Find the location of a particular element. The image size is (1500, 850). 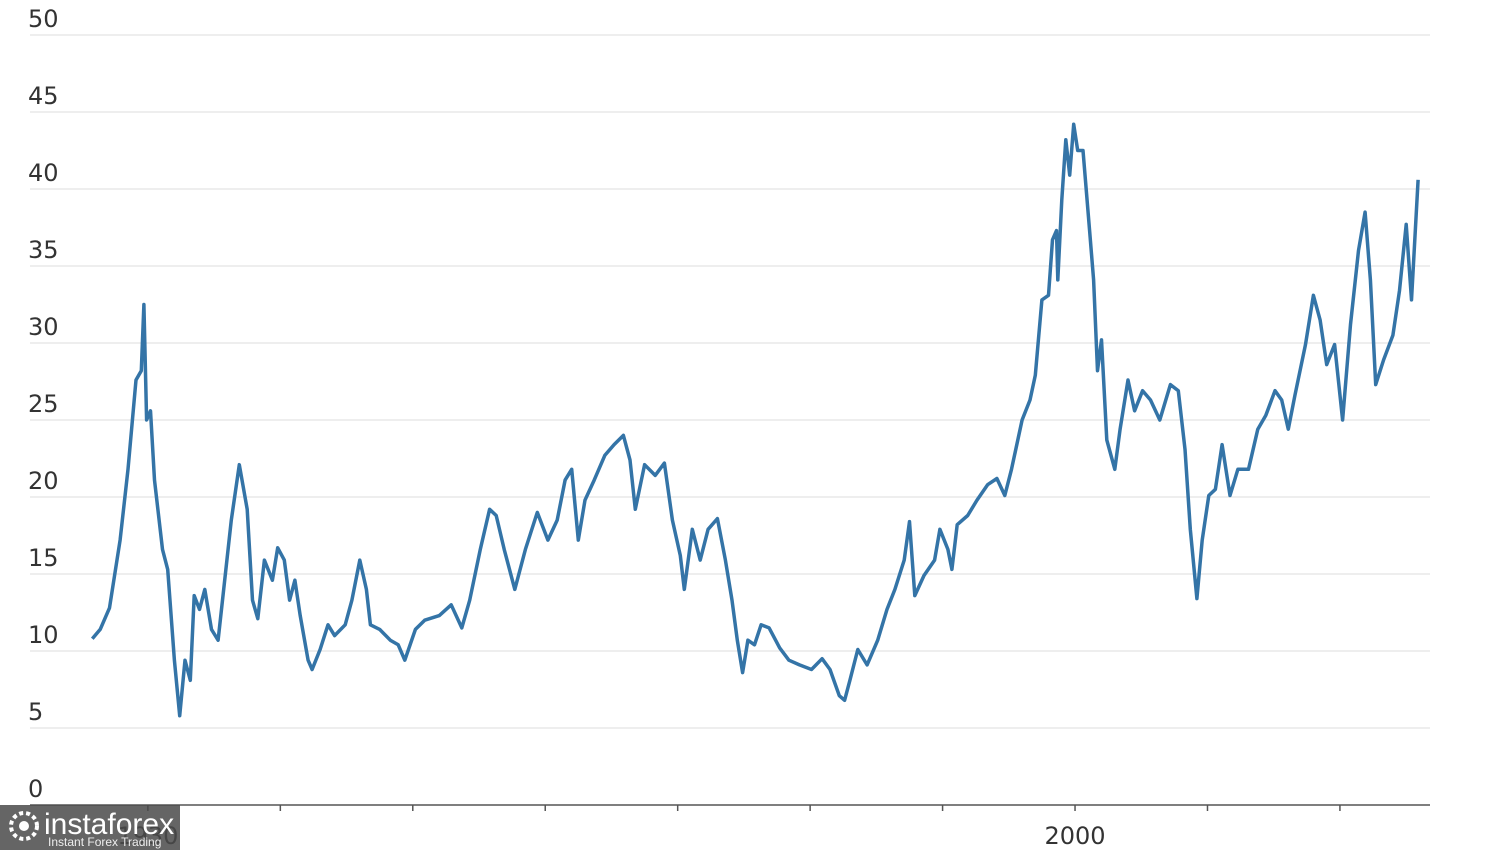

watermark-brand: instaforex is located at coordinates (109, 824).